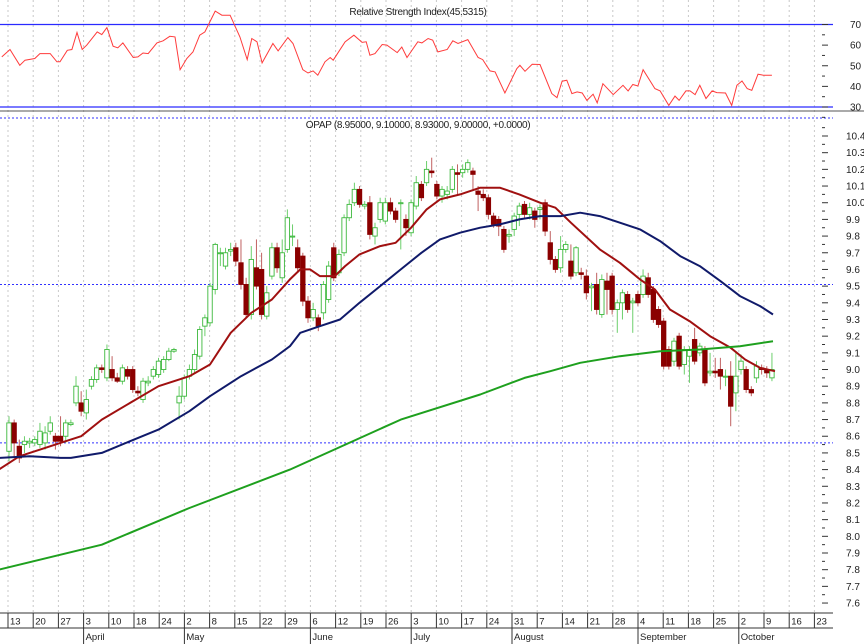  What do you see at coordinates (856, 108) in the screenshot?
I see `rsi-tick-label: 30` at bounding box center [856, 108].